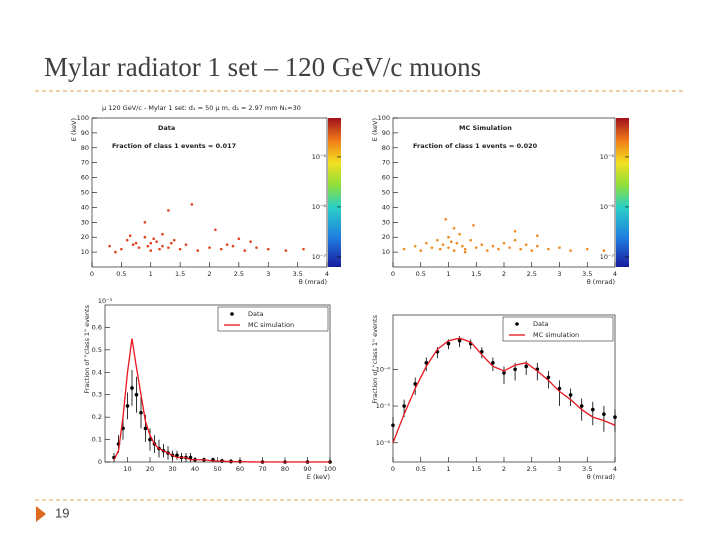 The width and height of the screenshot is (720, 540). Describe the element at coordinates (85, 237) in the screenshot. I see `y-tick-label: 20` at that location.